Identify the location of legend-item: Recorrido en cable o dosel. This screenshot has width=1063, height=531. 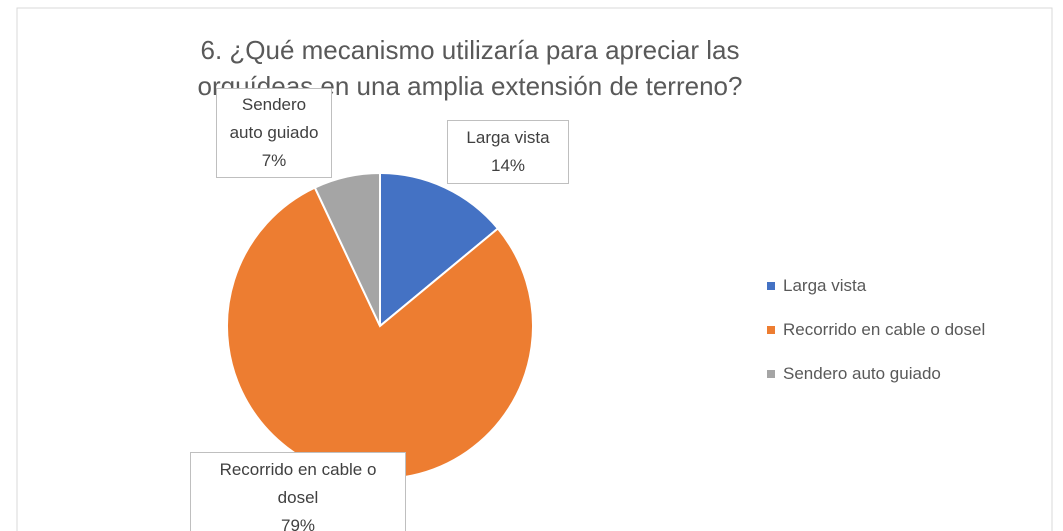
(876, 330).